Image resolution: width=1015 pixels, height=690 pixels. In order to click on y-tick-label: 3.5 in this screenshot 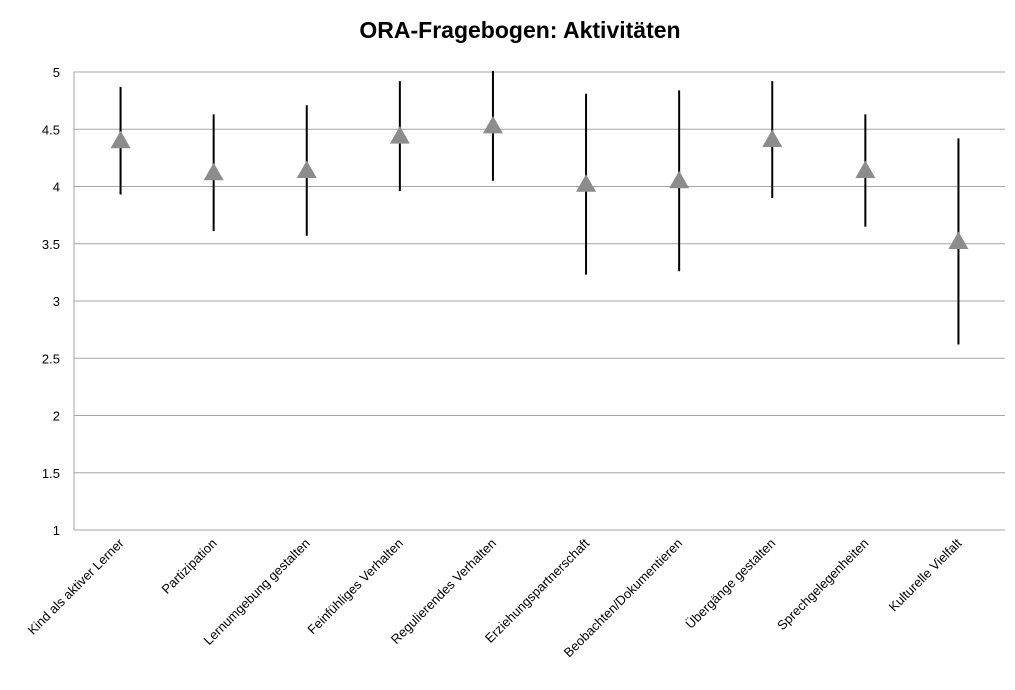, I will do `click(51, 244)`.